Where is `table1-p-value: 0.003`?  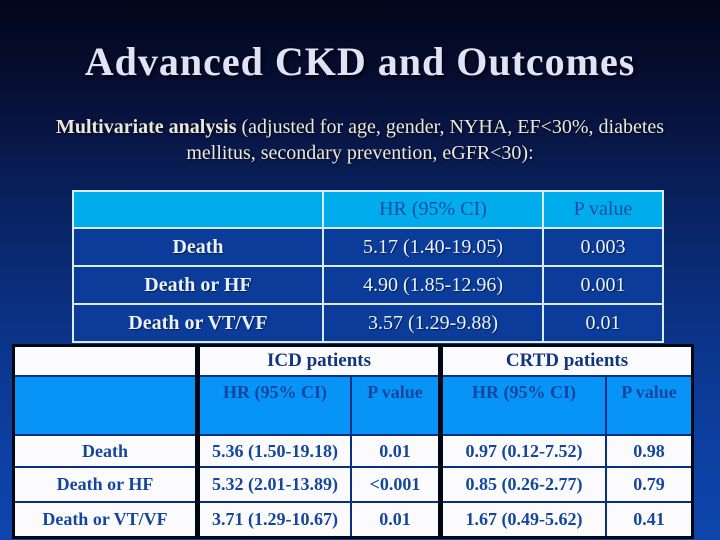 table1-p-value: 0.003 is located at coordinates (603, 247).